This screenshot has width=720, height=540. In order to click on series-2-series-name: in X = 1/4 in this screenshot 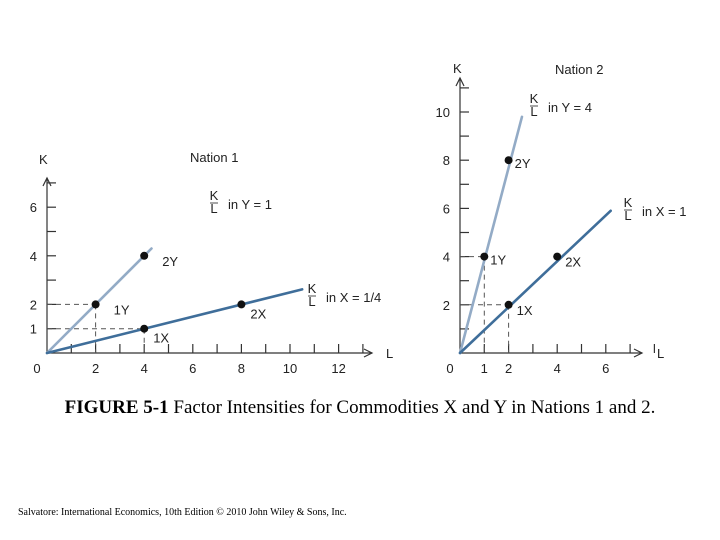, I will do `click(353, 297)`.